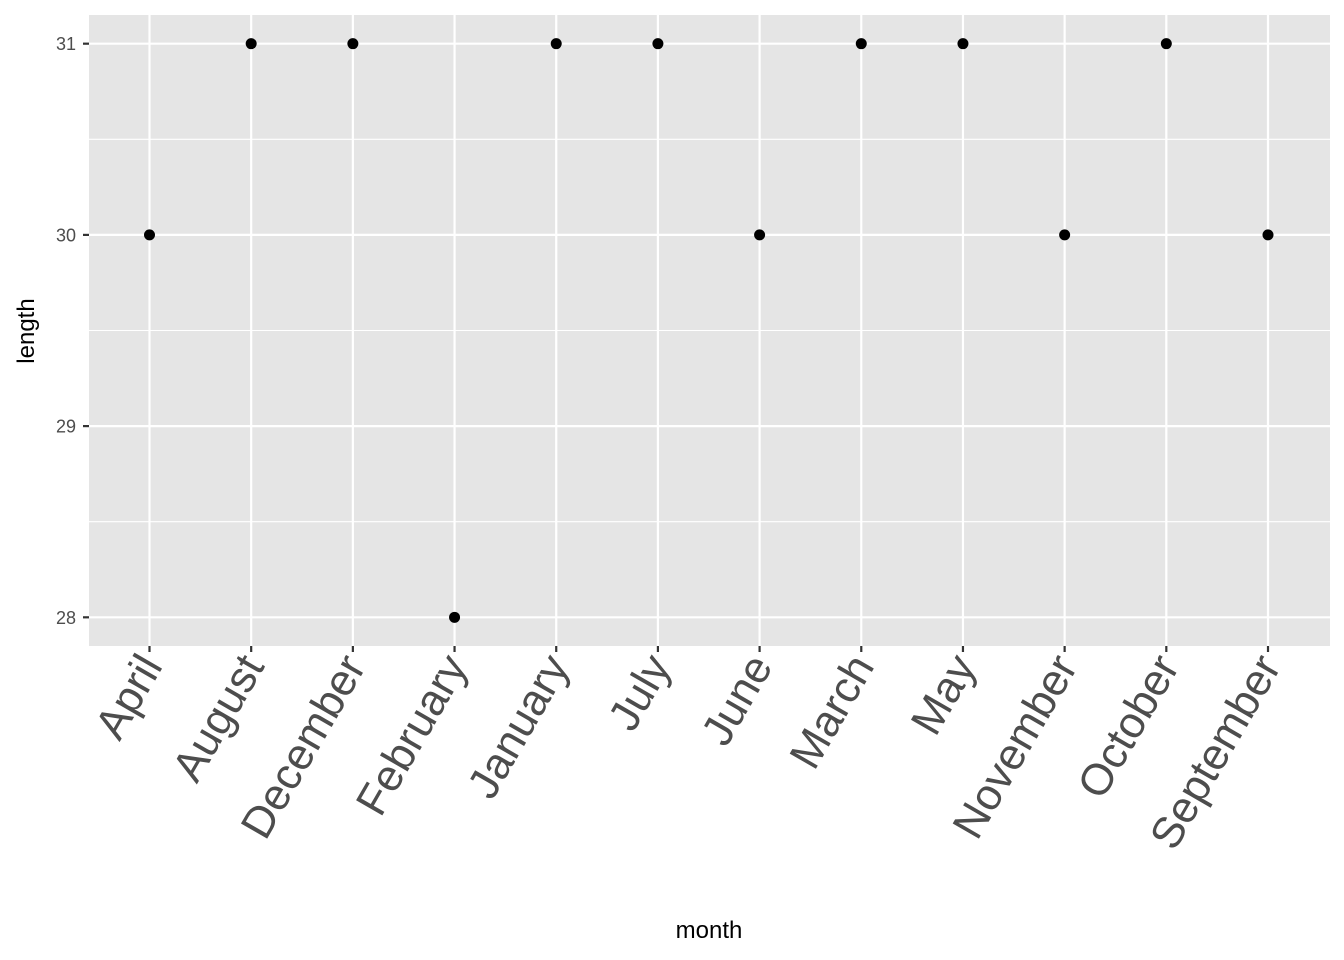 The width and height of the screenshot is (1344, 960). What do you see at coordinates (129, 697) in the screenshot?
I see `x-tick-label: April` at bounding box center [129, 697].